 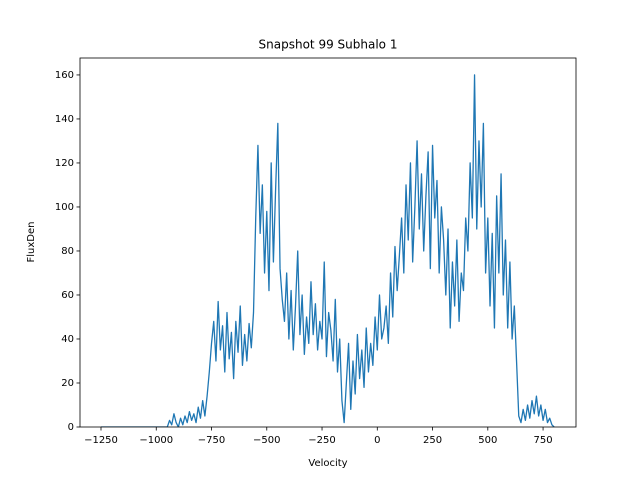 What do you see at coordinates (67, 251) in the screenshot?
I see `y-tick-label: 80` at bounding box center [67, 251].